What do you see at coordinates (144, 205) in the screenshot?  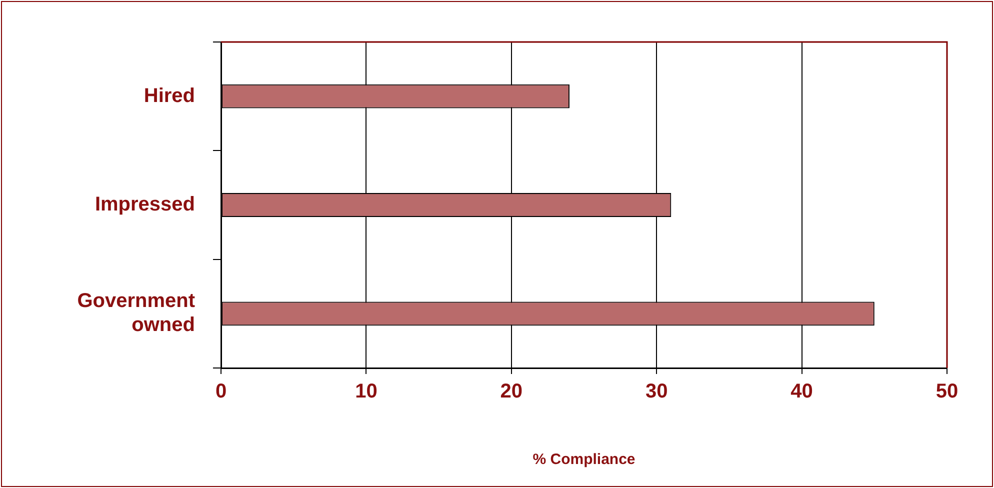 I see `y-tick-label: Impressed` at bounding box center [144, 205].